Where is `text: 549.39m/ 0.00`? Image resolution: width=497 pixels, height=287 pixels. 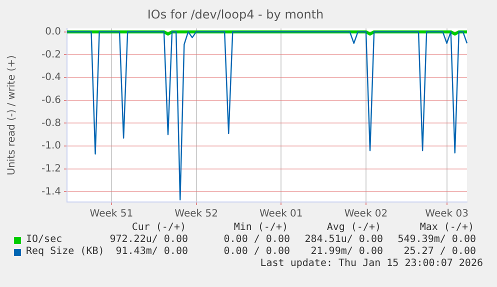
text: 549.39m/ 0.00 is located at coordinates (437, 240).